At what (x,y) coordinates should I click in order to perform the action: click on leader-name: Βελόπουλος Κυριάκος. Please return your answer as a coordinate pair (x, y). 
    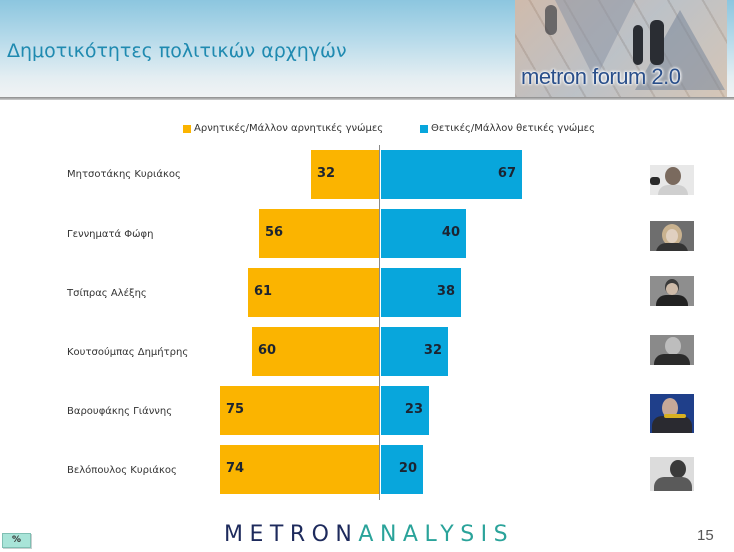
    Looking at the image, I should click on (122, 470).